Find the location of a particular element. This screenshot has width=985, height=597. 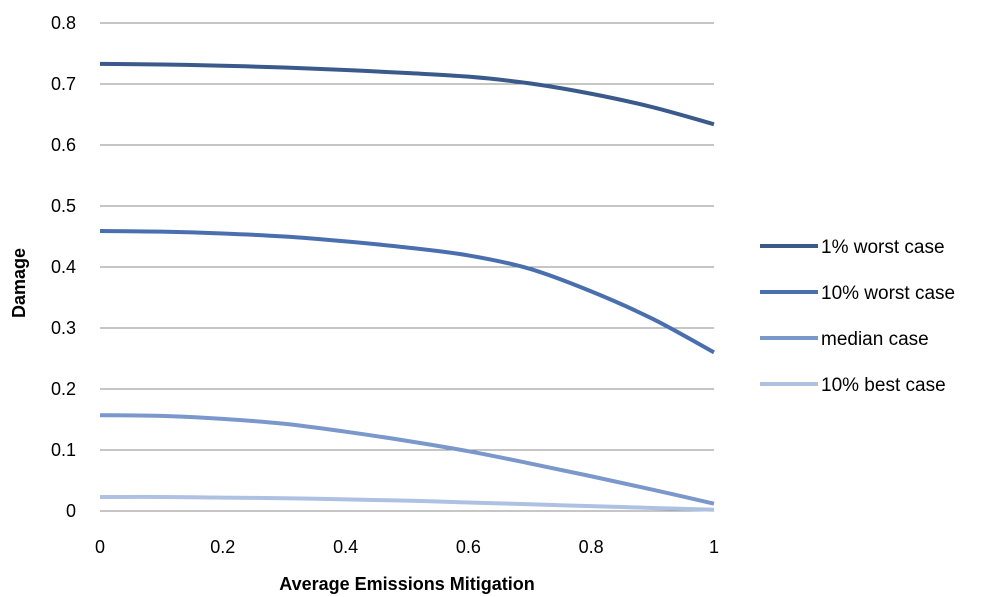

x-tick-label: 0.4 is located at coordinates (345, 547).